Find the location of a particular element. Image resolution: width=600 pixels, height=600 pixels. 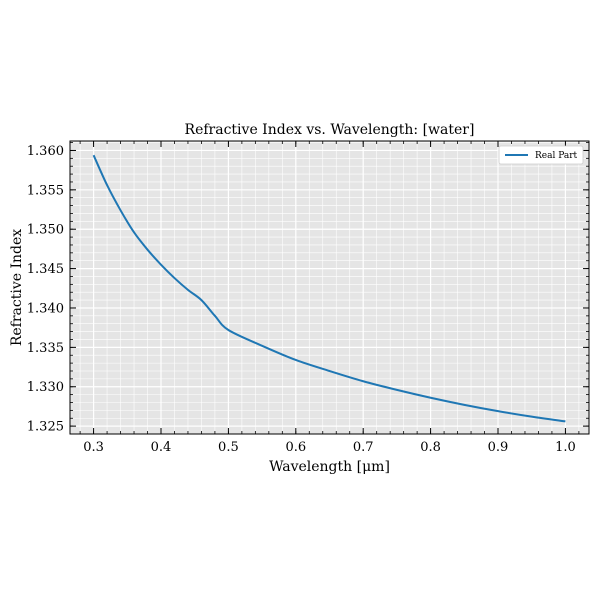

legend-box is located at coordinates (541, 155).